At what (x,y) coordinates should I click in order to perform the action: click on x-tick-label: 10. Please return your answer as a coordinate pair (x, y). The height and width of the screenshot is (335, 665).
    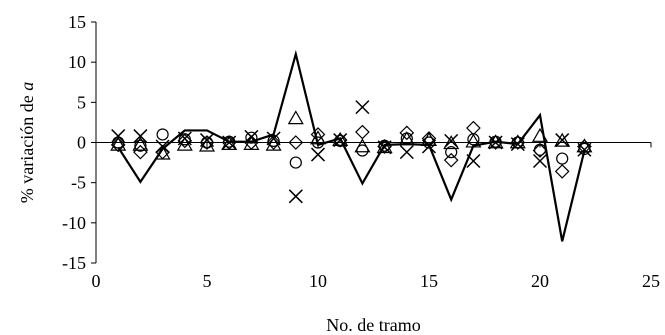
    Looking at the image, I should click on (318, 281).